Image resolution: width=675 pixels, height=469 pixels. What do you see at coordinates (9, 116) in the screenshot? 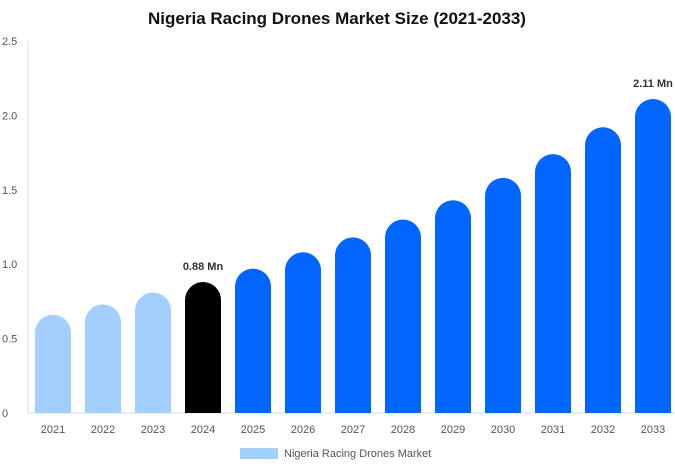
I see `y-tick-label: 2.0` at bounding box center [9, 116].